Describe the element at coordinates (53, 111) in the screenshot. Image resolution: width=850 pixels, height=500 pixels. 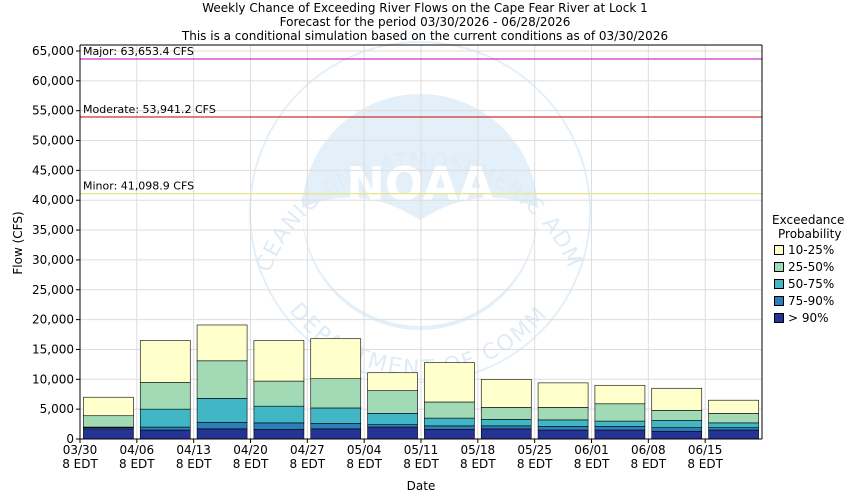
I see `y-tick-label: 55,000` at that location.